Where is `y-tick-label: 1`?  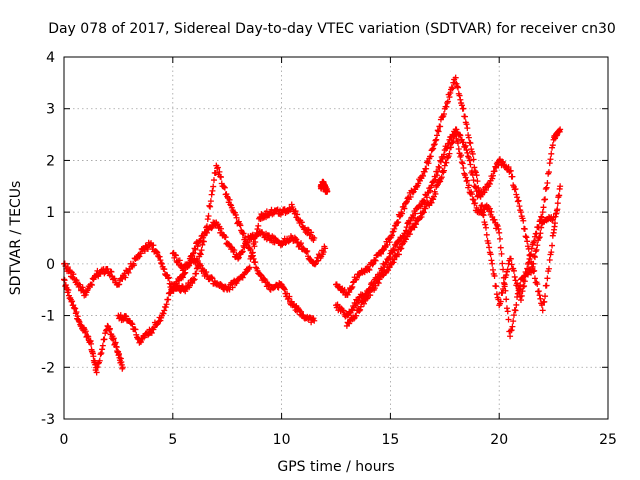 y-tick-label: 1 is located at coordinates (50, 213).